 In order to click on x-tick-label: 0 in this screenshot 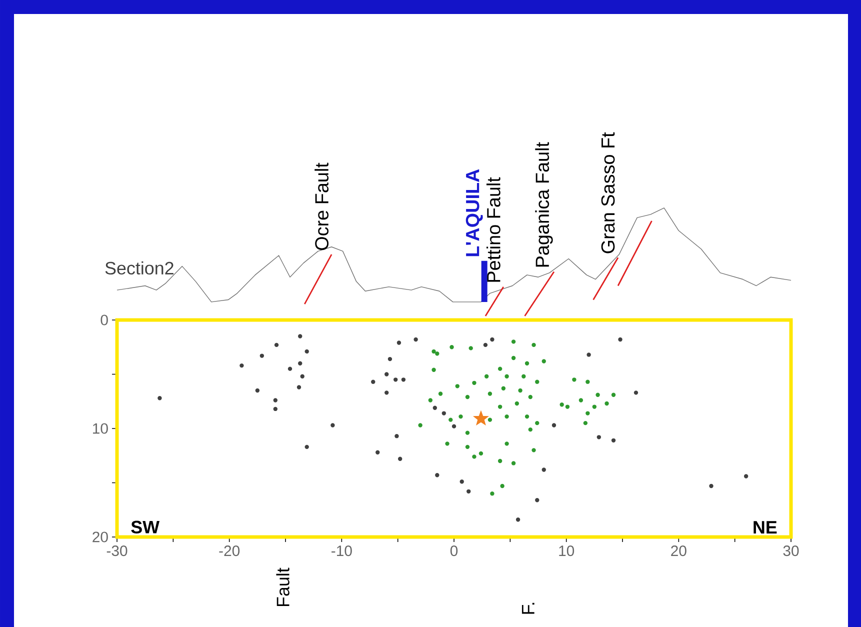, I will do `click(454, 551)`.